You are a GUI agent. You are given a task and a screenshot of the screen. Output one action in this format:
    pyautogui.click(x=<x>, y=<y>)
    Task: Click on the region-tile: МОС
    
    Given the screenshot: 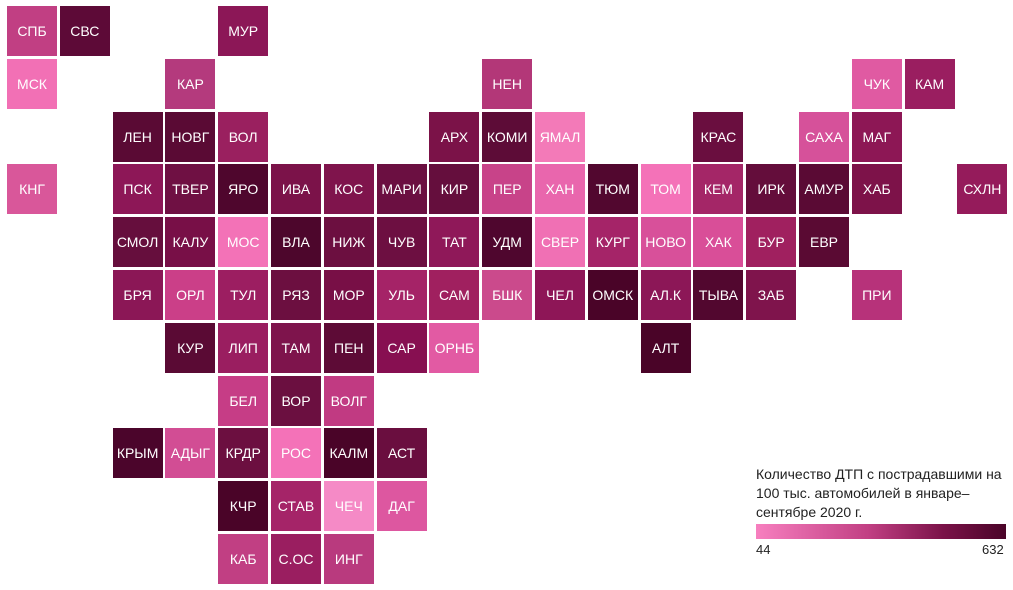 What is the action you would take?
    pyautogui.click(x=243, y=242)
    